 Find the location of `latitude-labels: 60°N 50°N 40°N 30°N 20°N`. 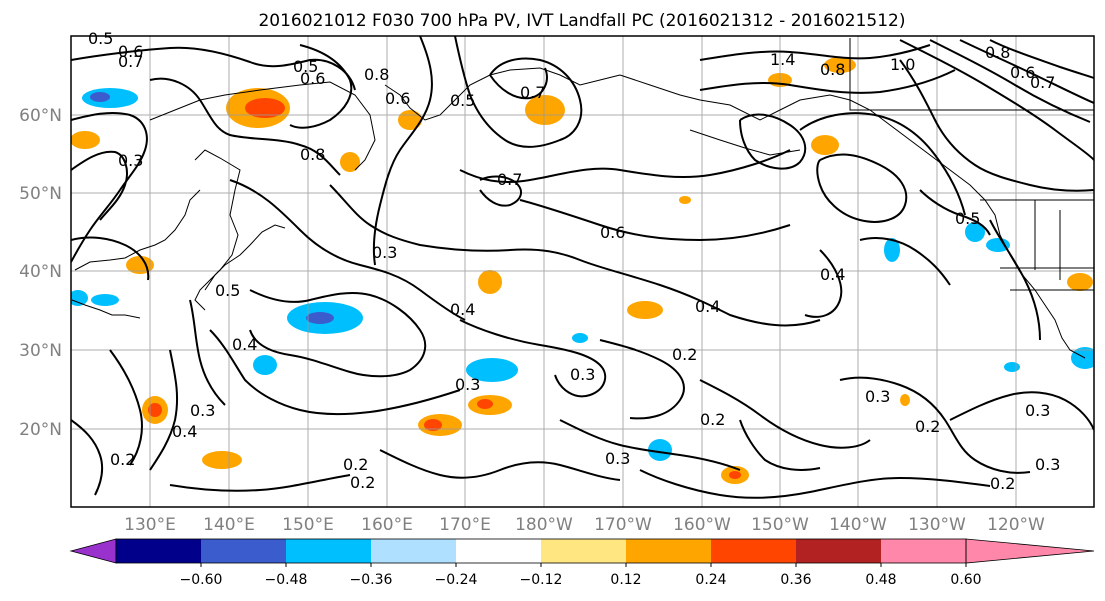

latitude-labels: 60°N 50°N 40°N 30°N 20°N is located at coordinates (40, 273).